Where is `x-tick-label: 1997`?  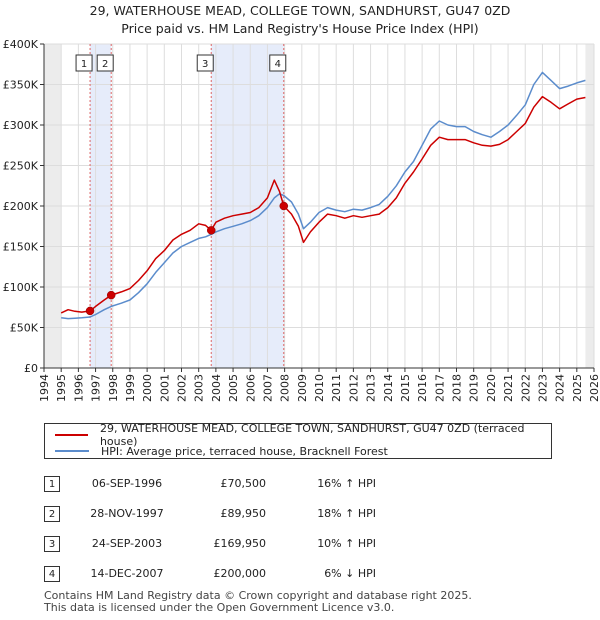
x-tick-label: 1997 is located at coordinates (96, 388).